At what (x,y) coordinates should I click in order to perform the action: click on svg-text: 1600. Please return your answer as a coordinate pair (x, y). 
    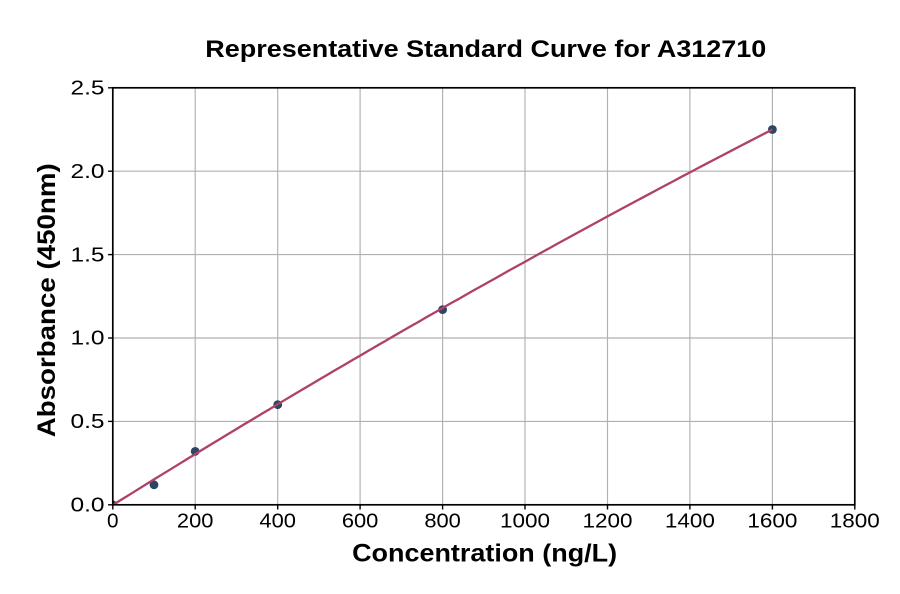
    Looking at the image, I should click on (772, 521).